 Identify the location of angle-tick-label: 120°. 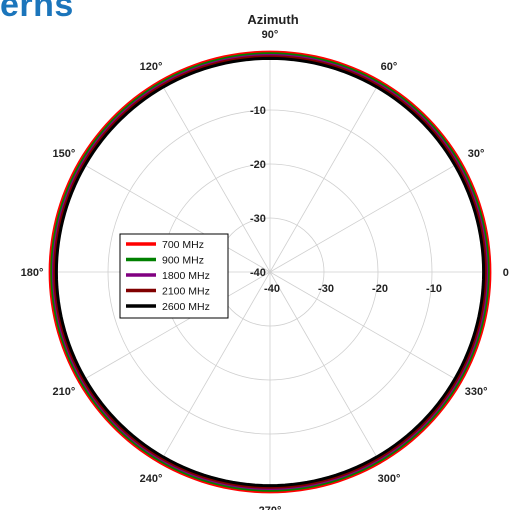
(151, 67).